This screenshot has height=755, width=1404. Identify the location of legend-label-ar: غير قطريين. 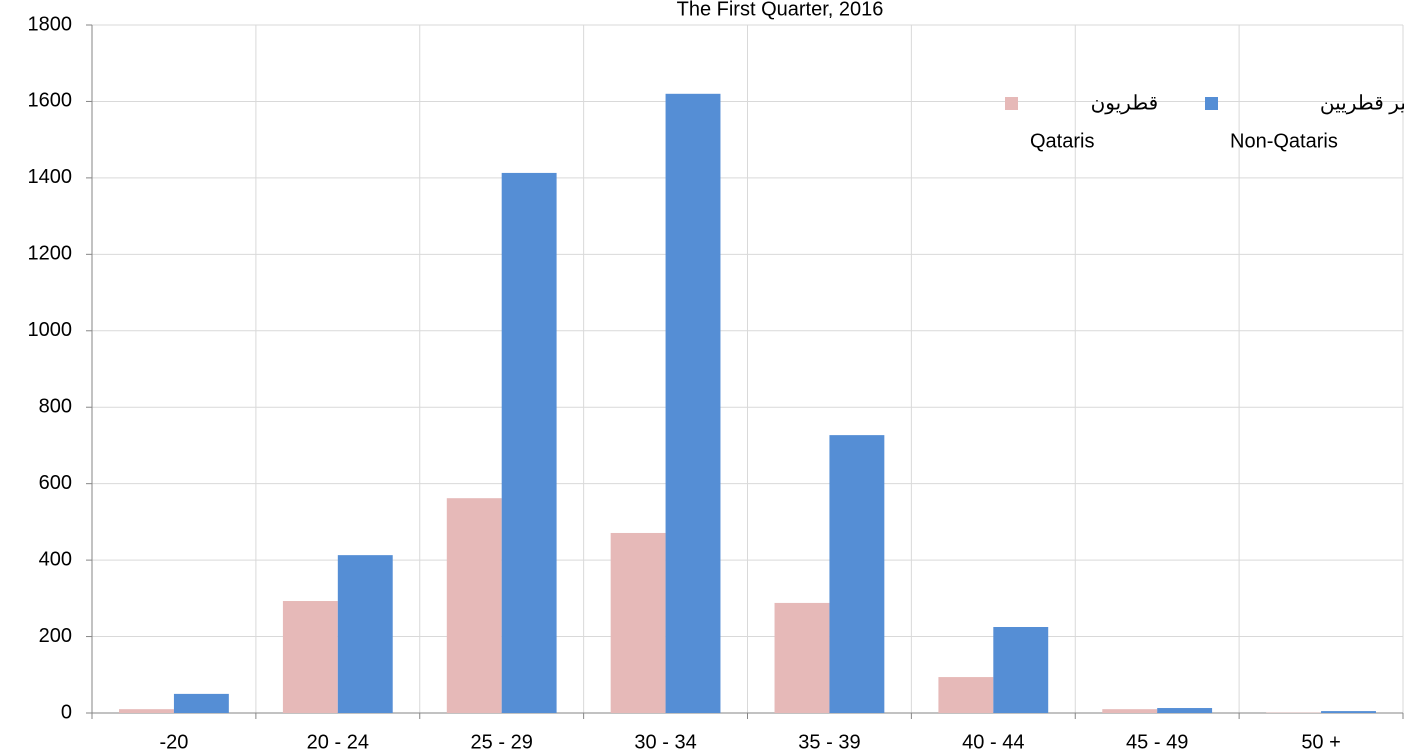
(1362, 103).